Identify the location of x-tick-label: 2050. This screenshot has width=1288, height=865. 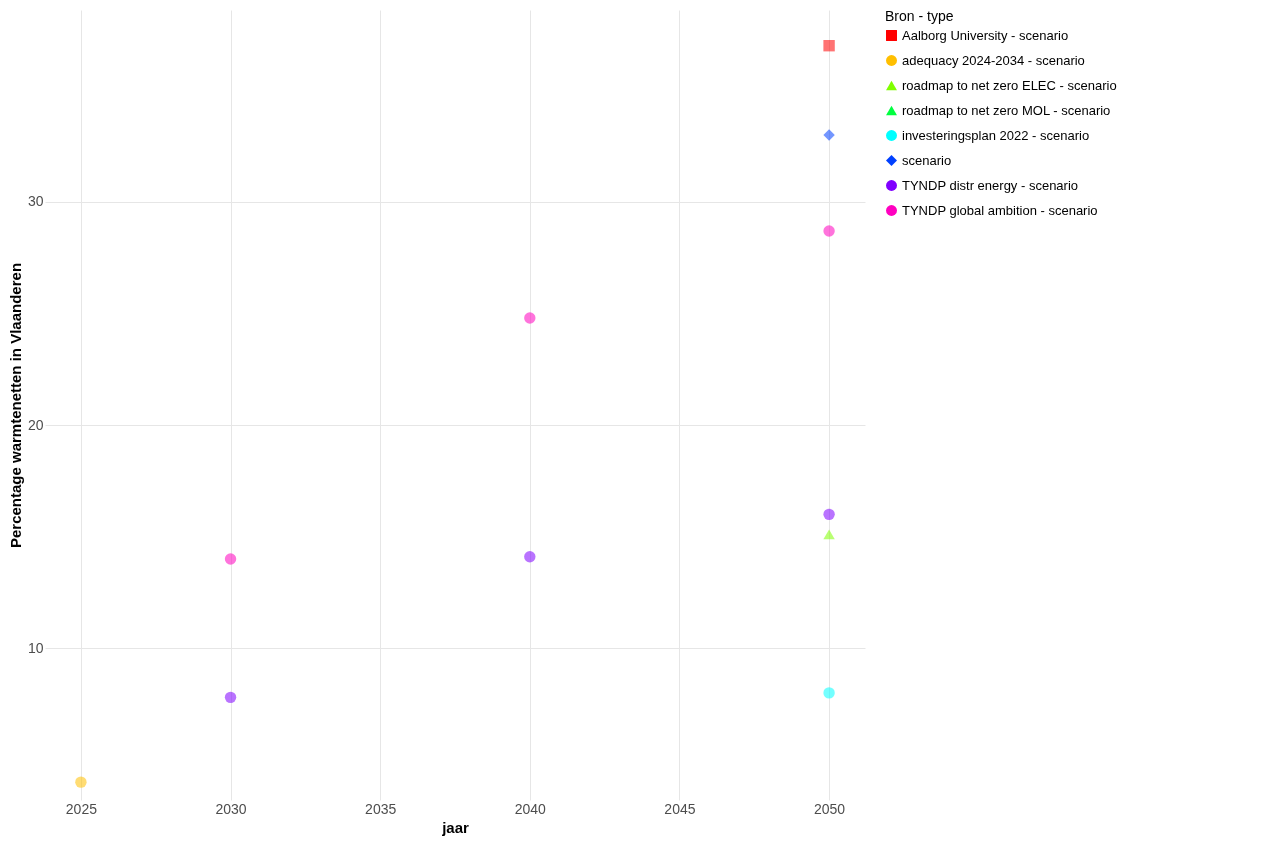
(830, 808).